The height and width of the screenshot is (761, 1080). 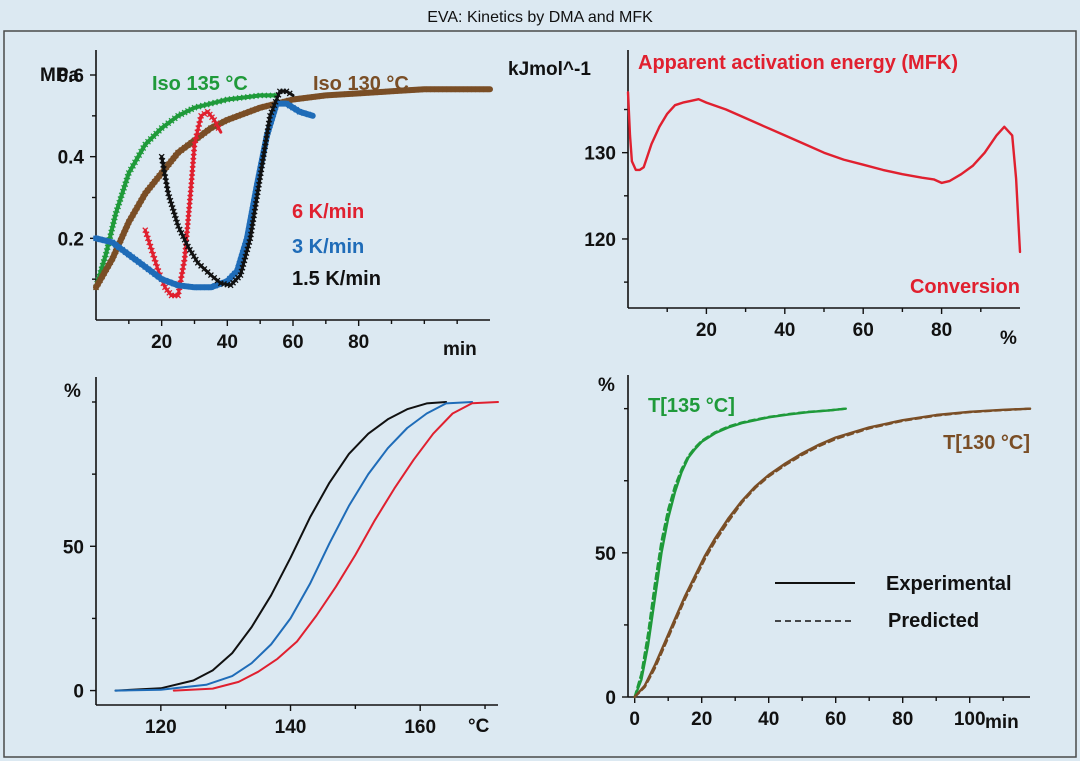 What do you see at coordinates (60, 75) in the screenshot?
I see `y-unit-label: MPa` at bounding box center [60, 75].